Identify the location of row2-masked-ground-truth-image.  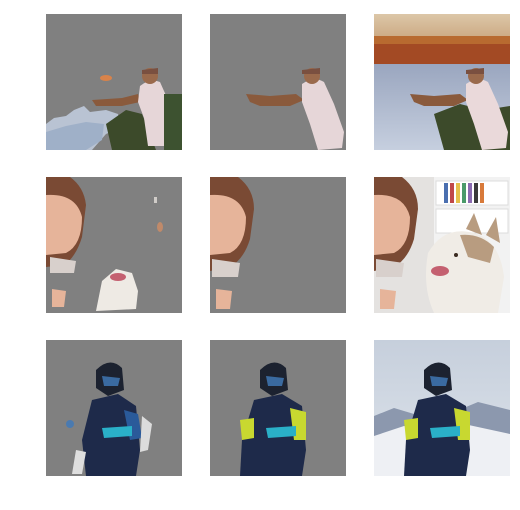
(278, 245).